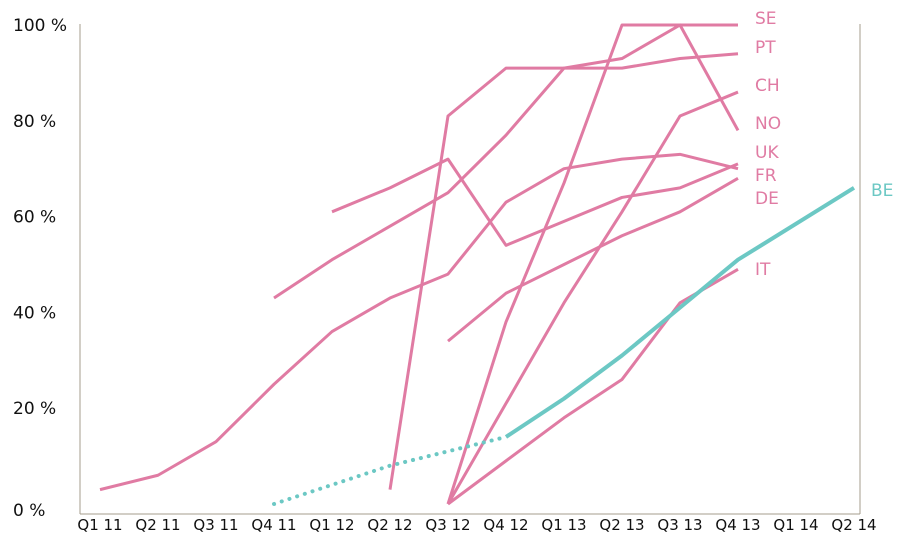 The width and height of the screenshot is (900, 538). I want to click on series-label-uk: UK, so click(767, 153).